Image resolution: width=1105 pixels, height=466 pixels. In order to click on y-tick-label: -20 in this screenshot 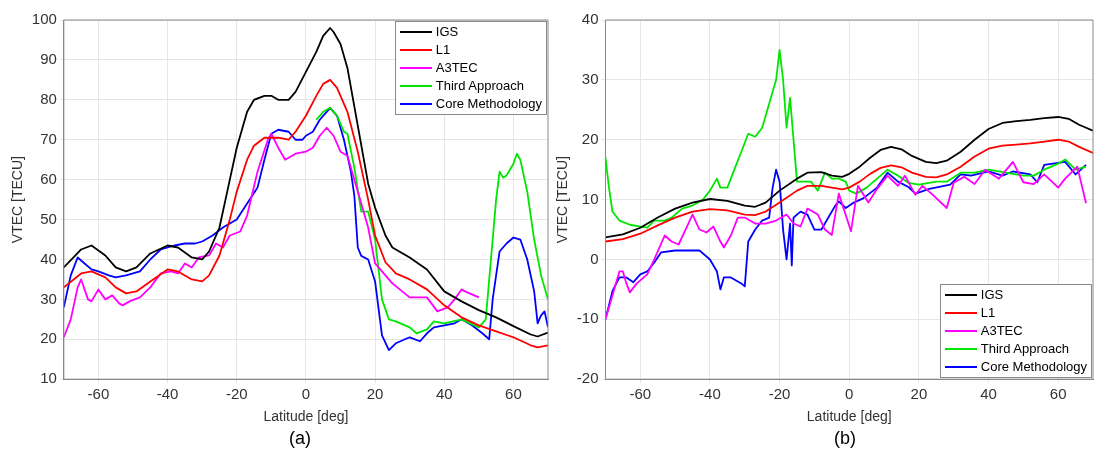, I will do `click(587, 378)`.